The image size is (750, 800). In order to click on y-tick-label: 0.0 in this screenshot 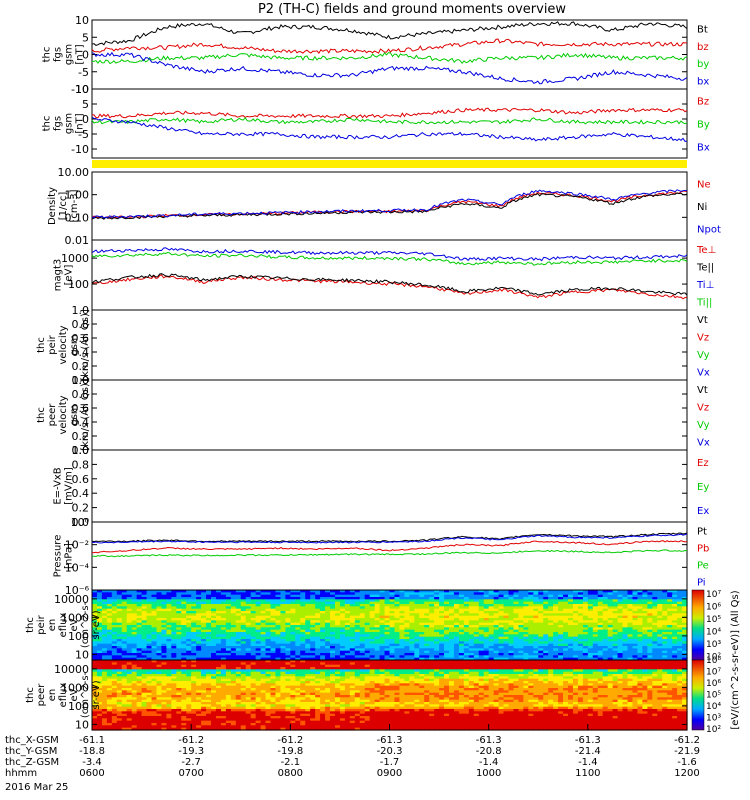, I will do `click(81, 380)`.